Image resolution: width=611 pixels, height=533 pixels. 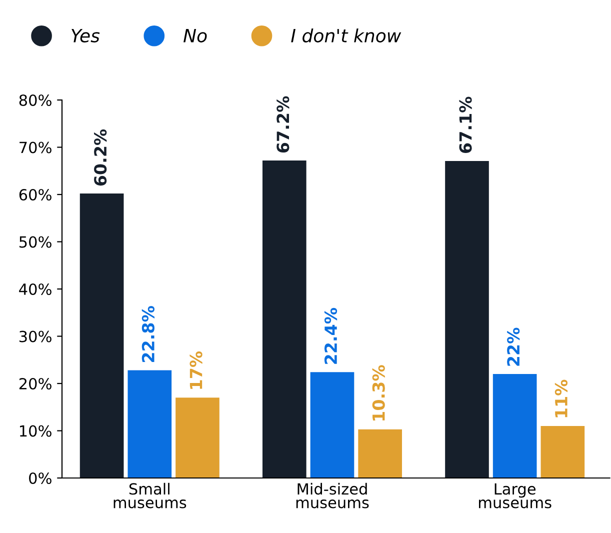 What do you see at coordinates (35, 336) in the screenshot?
I see `y-tick-label: 30%` at bounding box center [35, 336].